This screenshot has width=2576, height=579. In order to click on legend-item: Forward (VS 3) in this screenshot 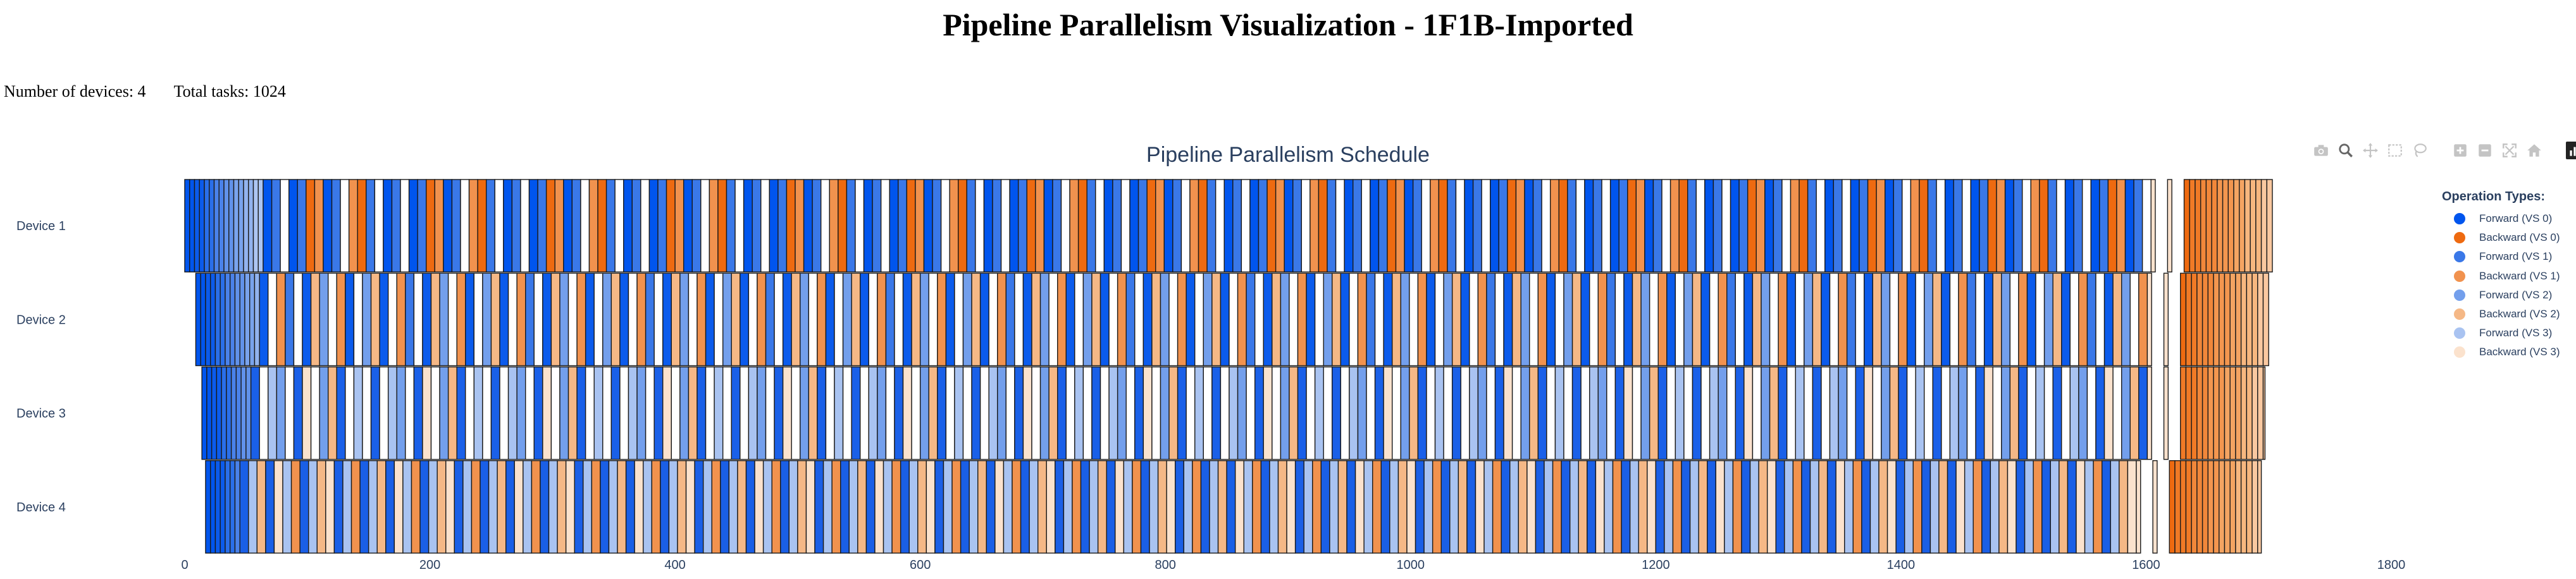, I will do `click(2501, 333)`.